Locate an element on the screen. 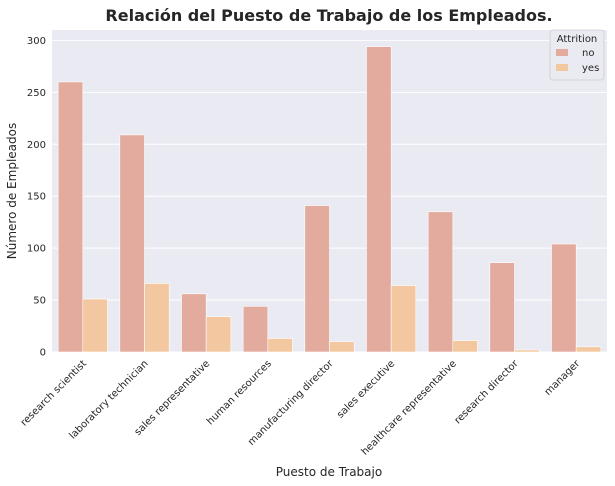 The width and height of the screenshot is (615, 486). bar-no-research-scientist is located at coordinates (70, 217).